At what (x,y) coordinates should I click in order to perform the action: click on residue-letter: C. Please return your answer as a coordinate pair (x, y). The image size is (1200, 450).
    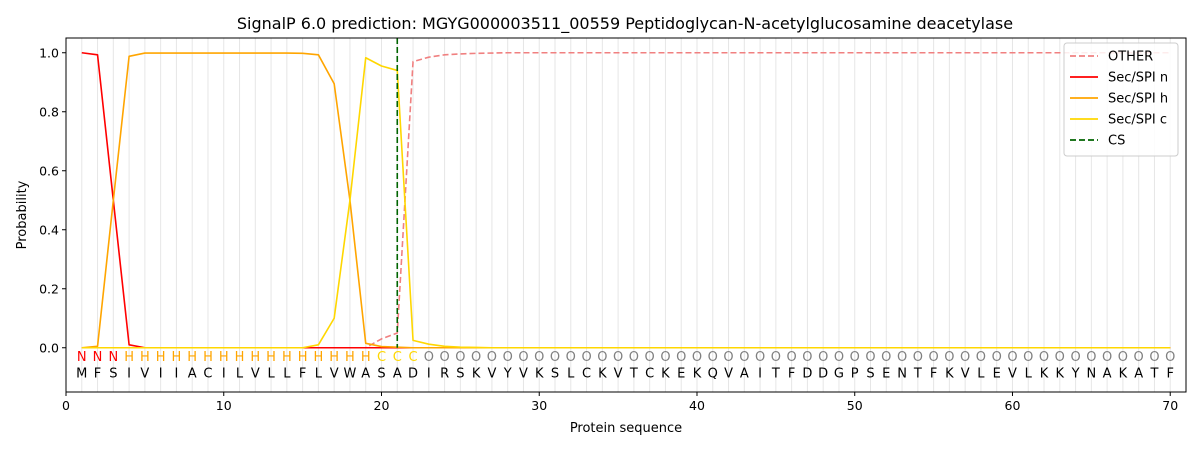
    Looking at the image, I should click on (649, 373).